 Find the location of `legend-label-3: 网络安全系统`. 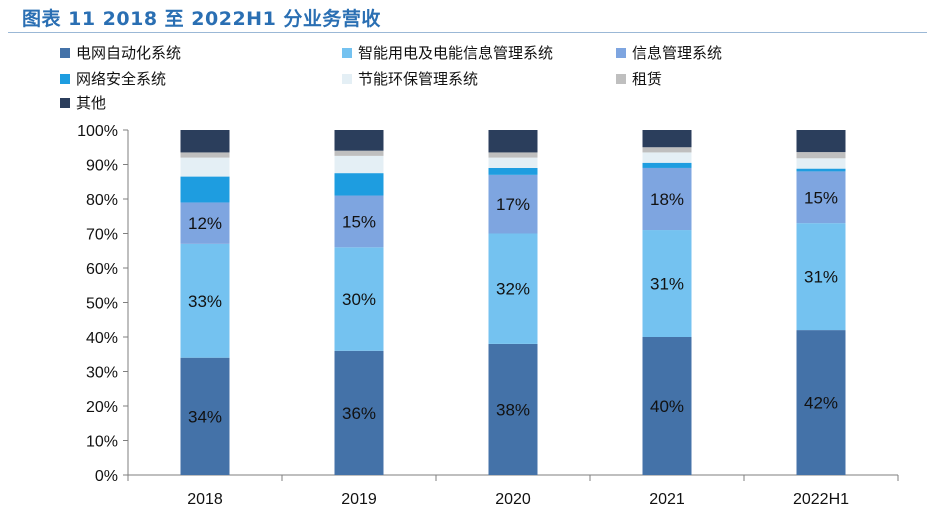

legend-label-3: 网络安全系统 is located at coordinates (121, 79).